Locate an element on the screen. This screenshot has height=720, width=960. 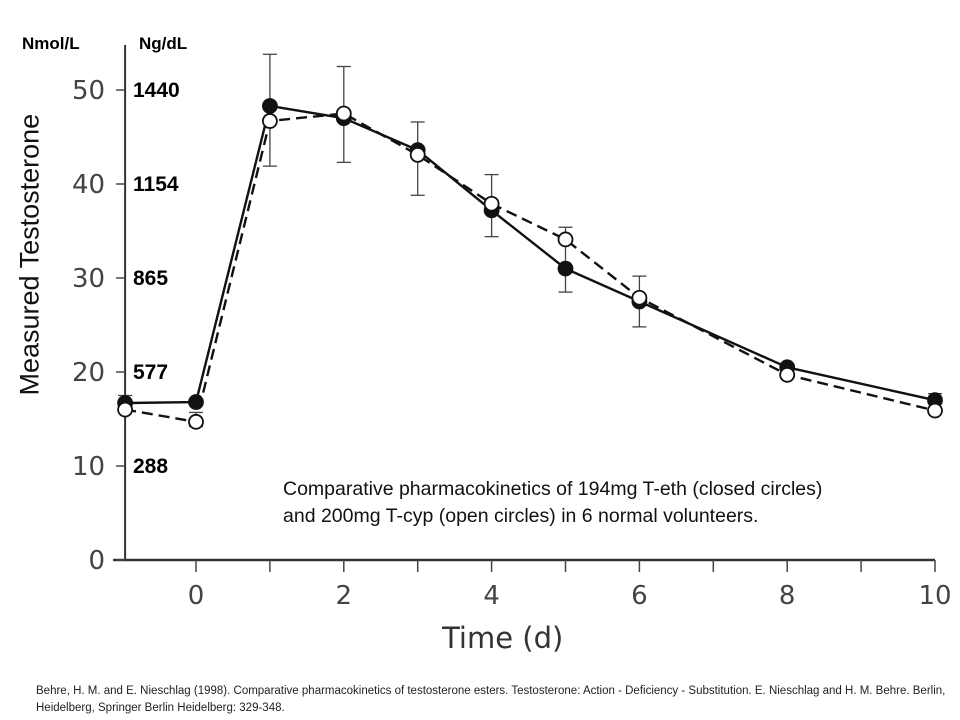
x-tick-label: 10 is located at coordinates (934, 596).